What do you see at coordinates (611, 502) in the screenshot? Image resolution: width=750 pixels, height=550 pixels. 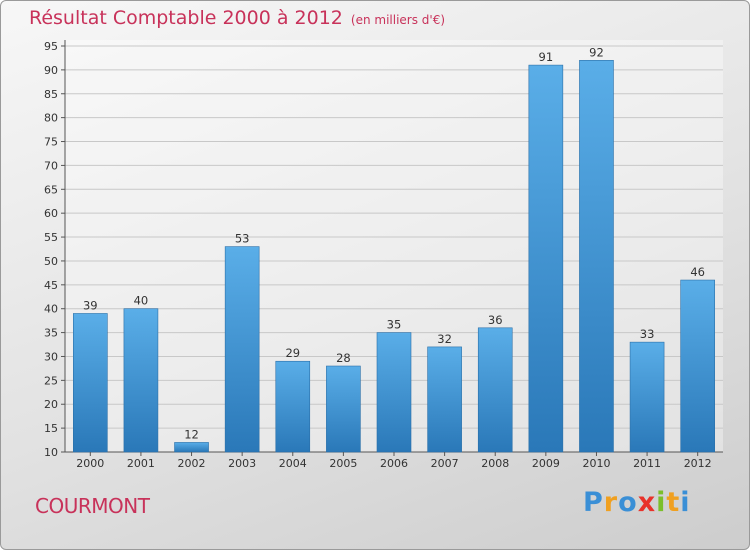 I see `logo-letter: r` at bounding box center [611, 502].